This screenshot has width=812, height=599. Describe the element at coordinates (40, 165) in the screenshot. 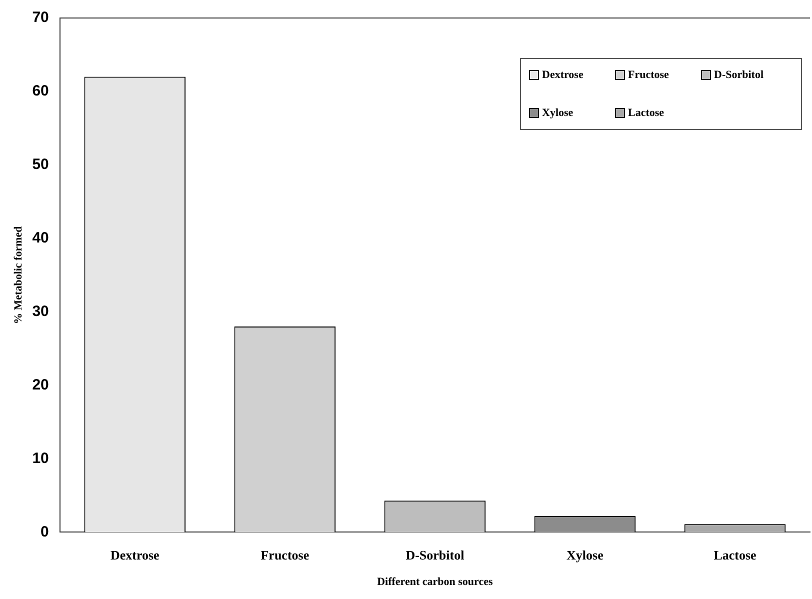

I see `y-tick-label: 50` at that location.